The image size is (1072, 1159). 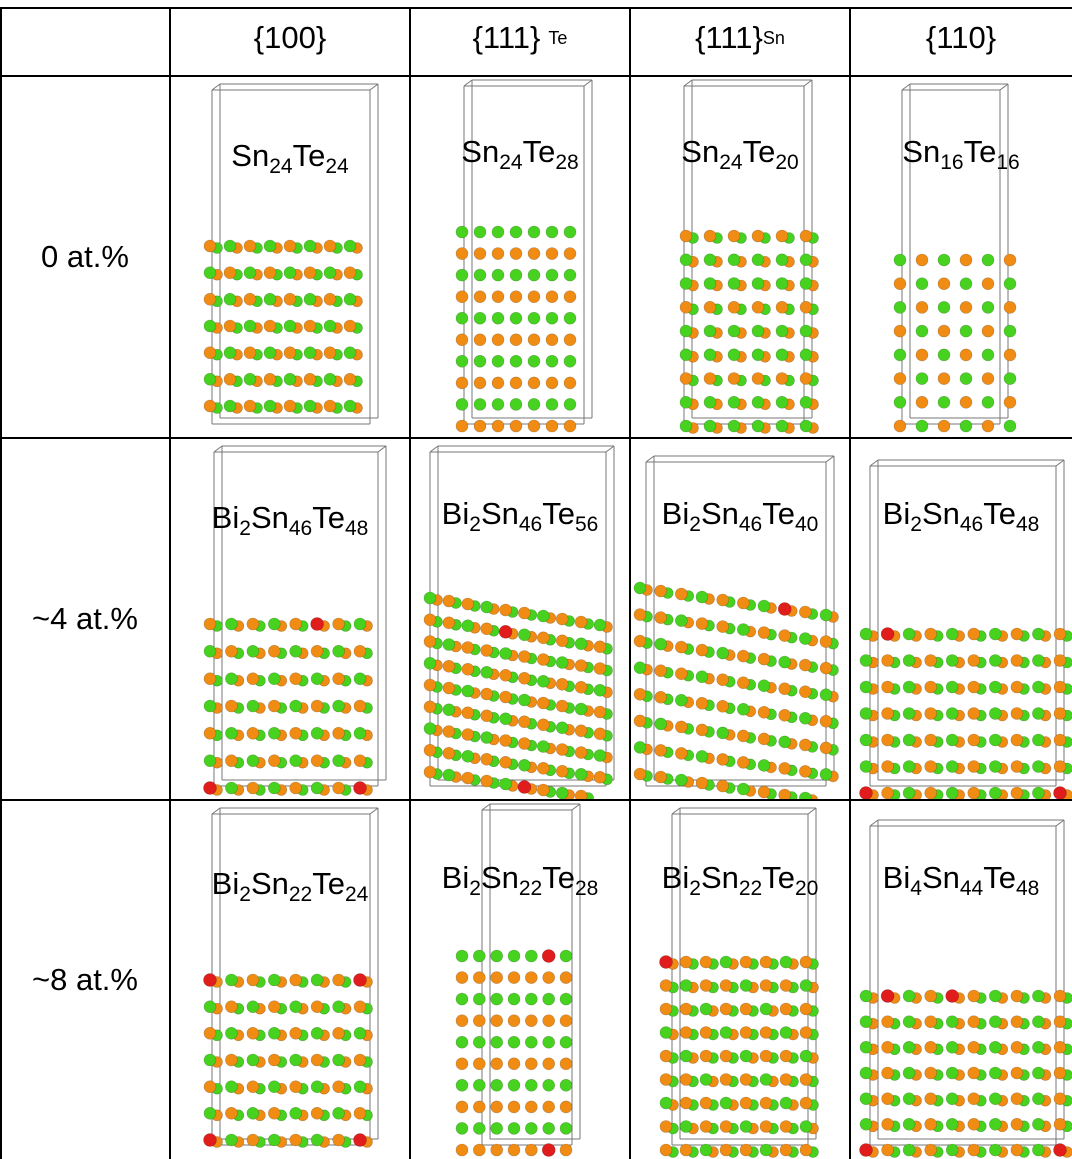 I want to click on chemical-formula: Bi2Sn46Te40, so click(x=740, y=515).